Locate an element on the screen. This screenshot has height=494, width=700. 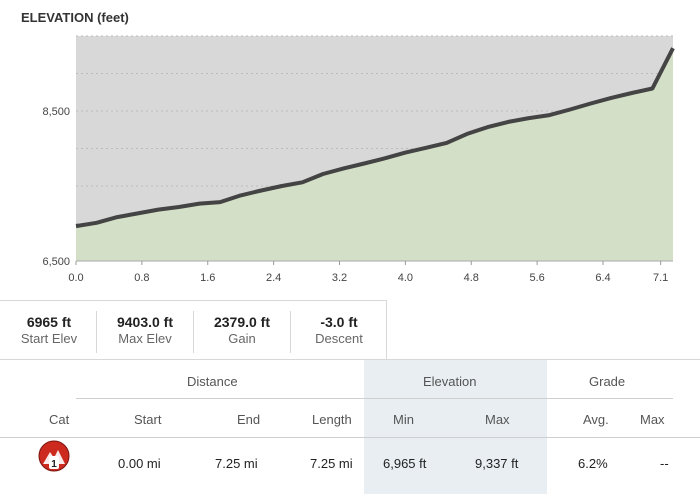
column-header-start: Start is located at coordinates (148, 419).